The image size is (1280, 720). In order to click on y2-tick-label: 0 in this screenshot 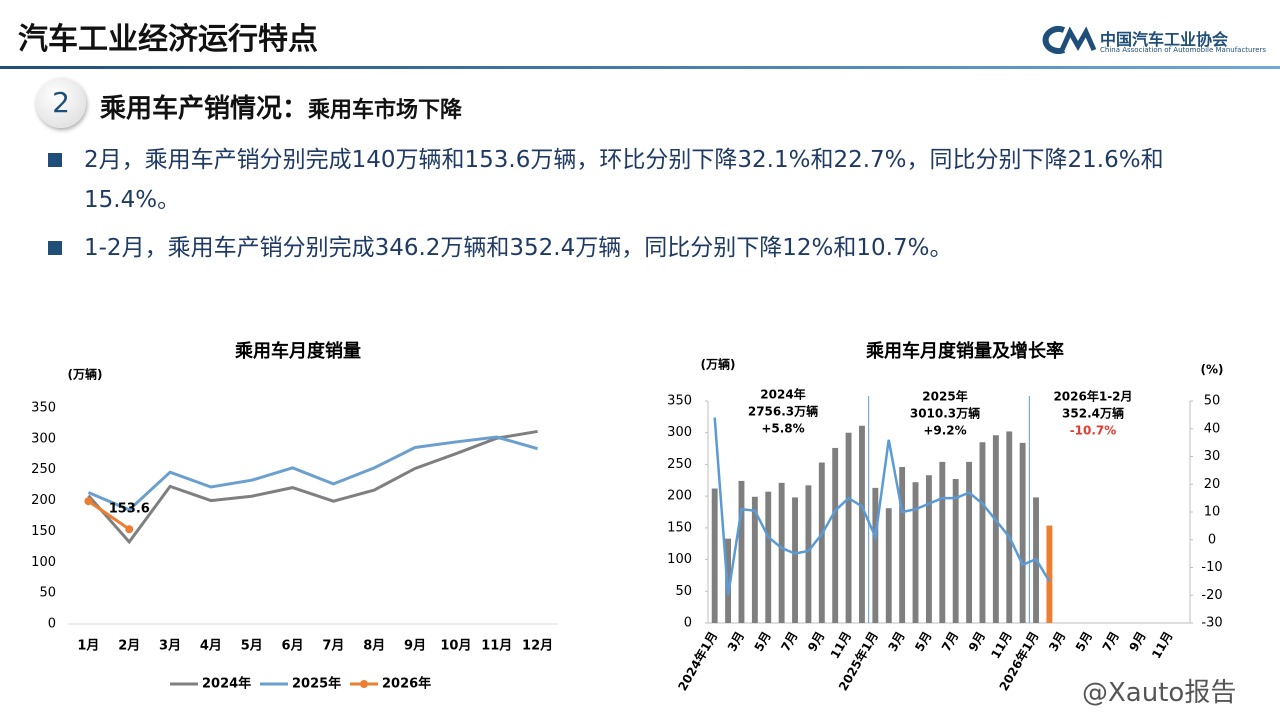, I will do `click(1212, 539)`.